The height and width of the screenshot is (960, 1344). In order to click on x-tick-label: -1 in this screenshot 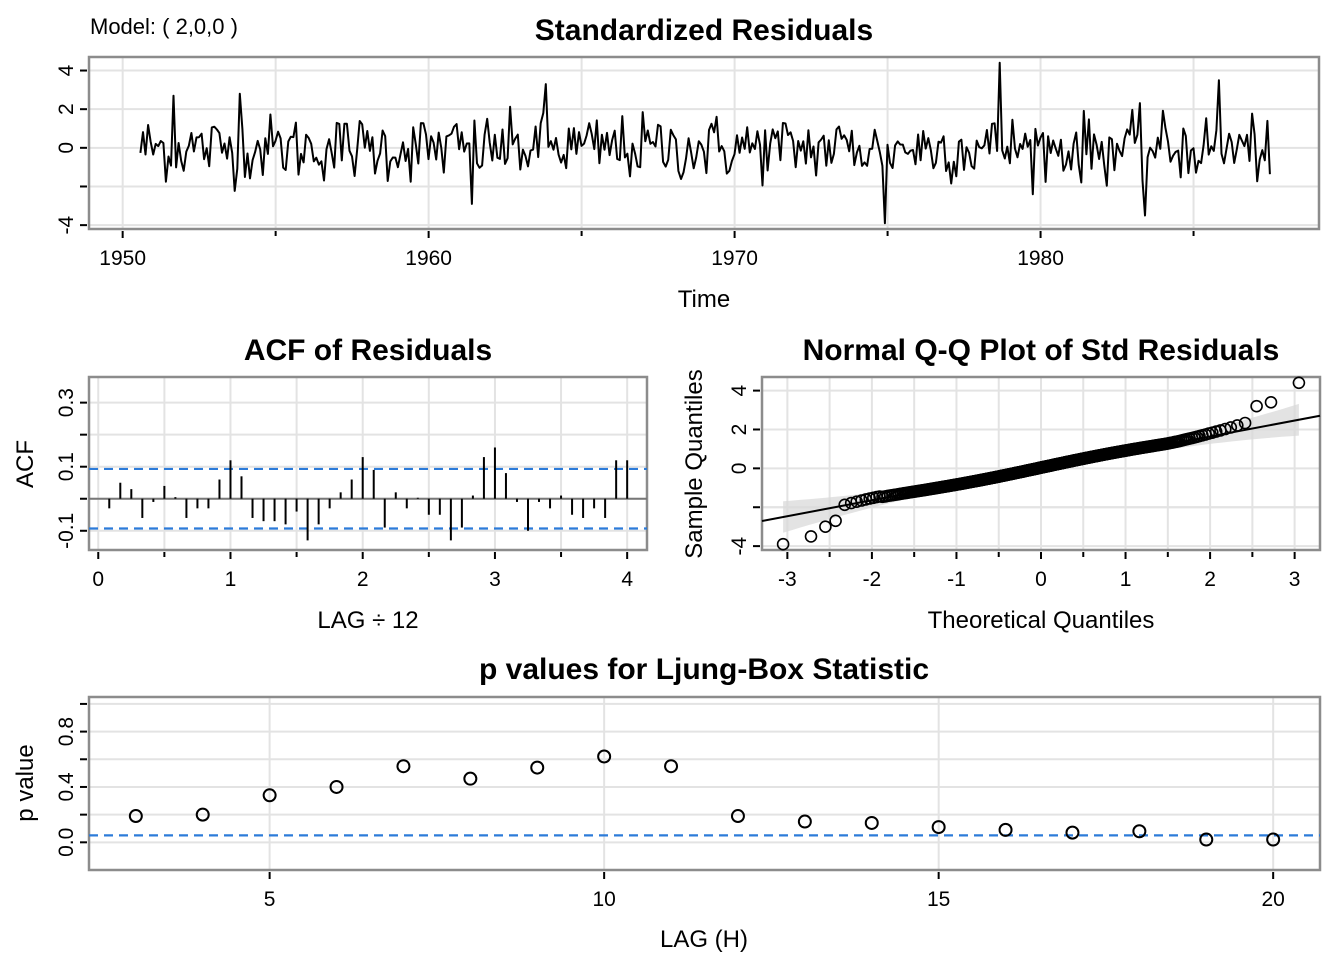, I will do `click(956, 579)`.